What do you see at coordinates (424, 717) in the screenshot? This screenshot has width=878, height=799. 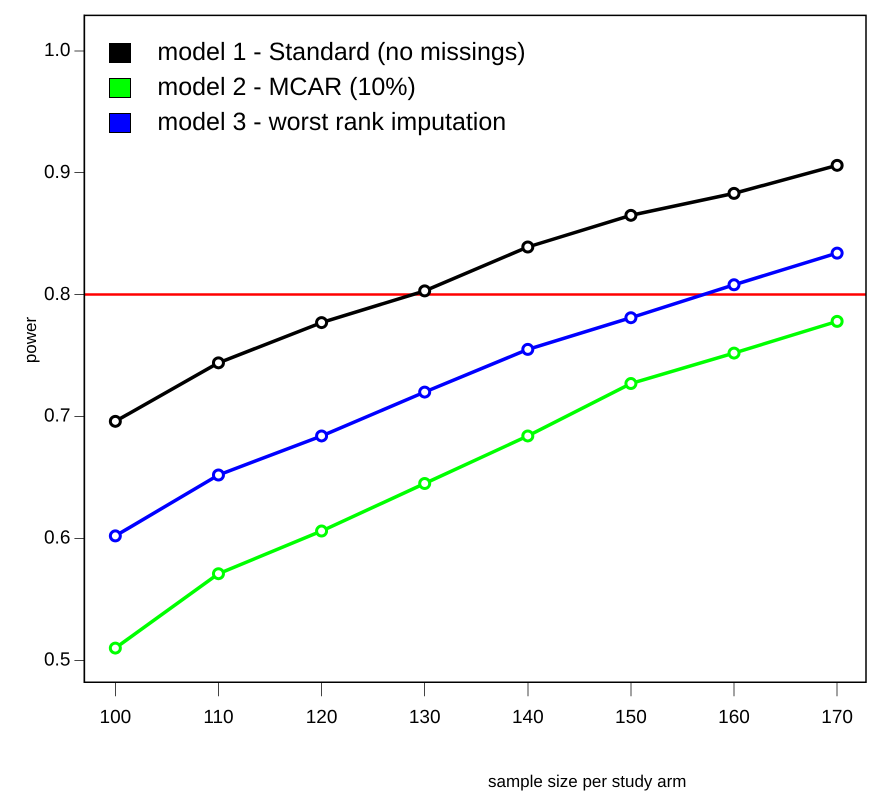 I see `x-tick-label: 130` at bounding box center [424, 717].